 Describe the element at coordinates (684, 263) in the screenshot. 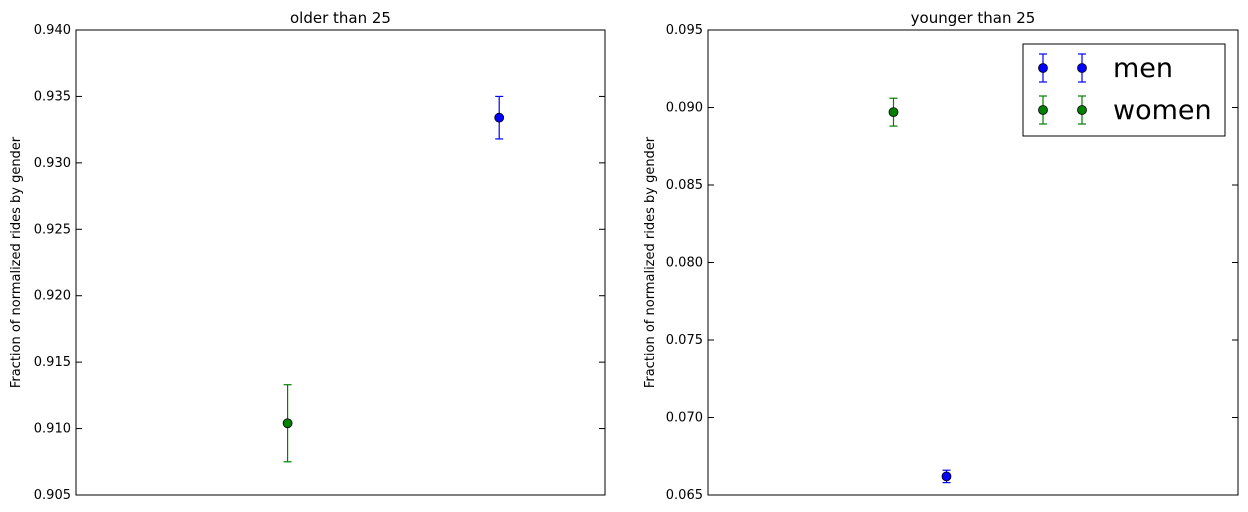

I see `y-tick-label: 0.080` at that location.